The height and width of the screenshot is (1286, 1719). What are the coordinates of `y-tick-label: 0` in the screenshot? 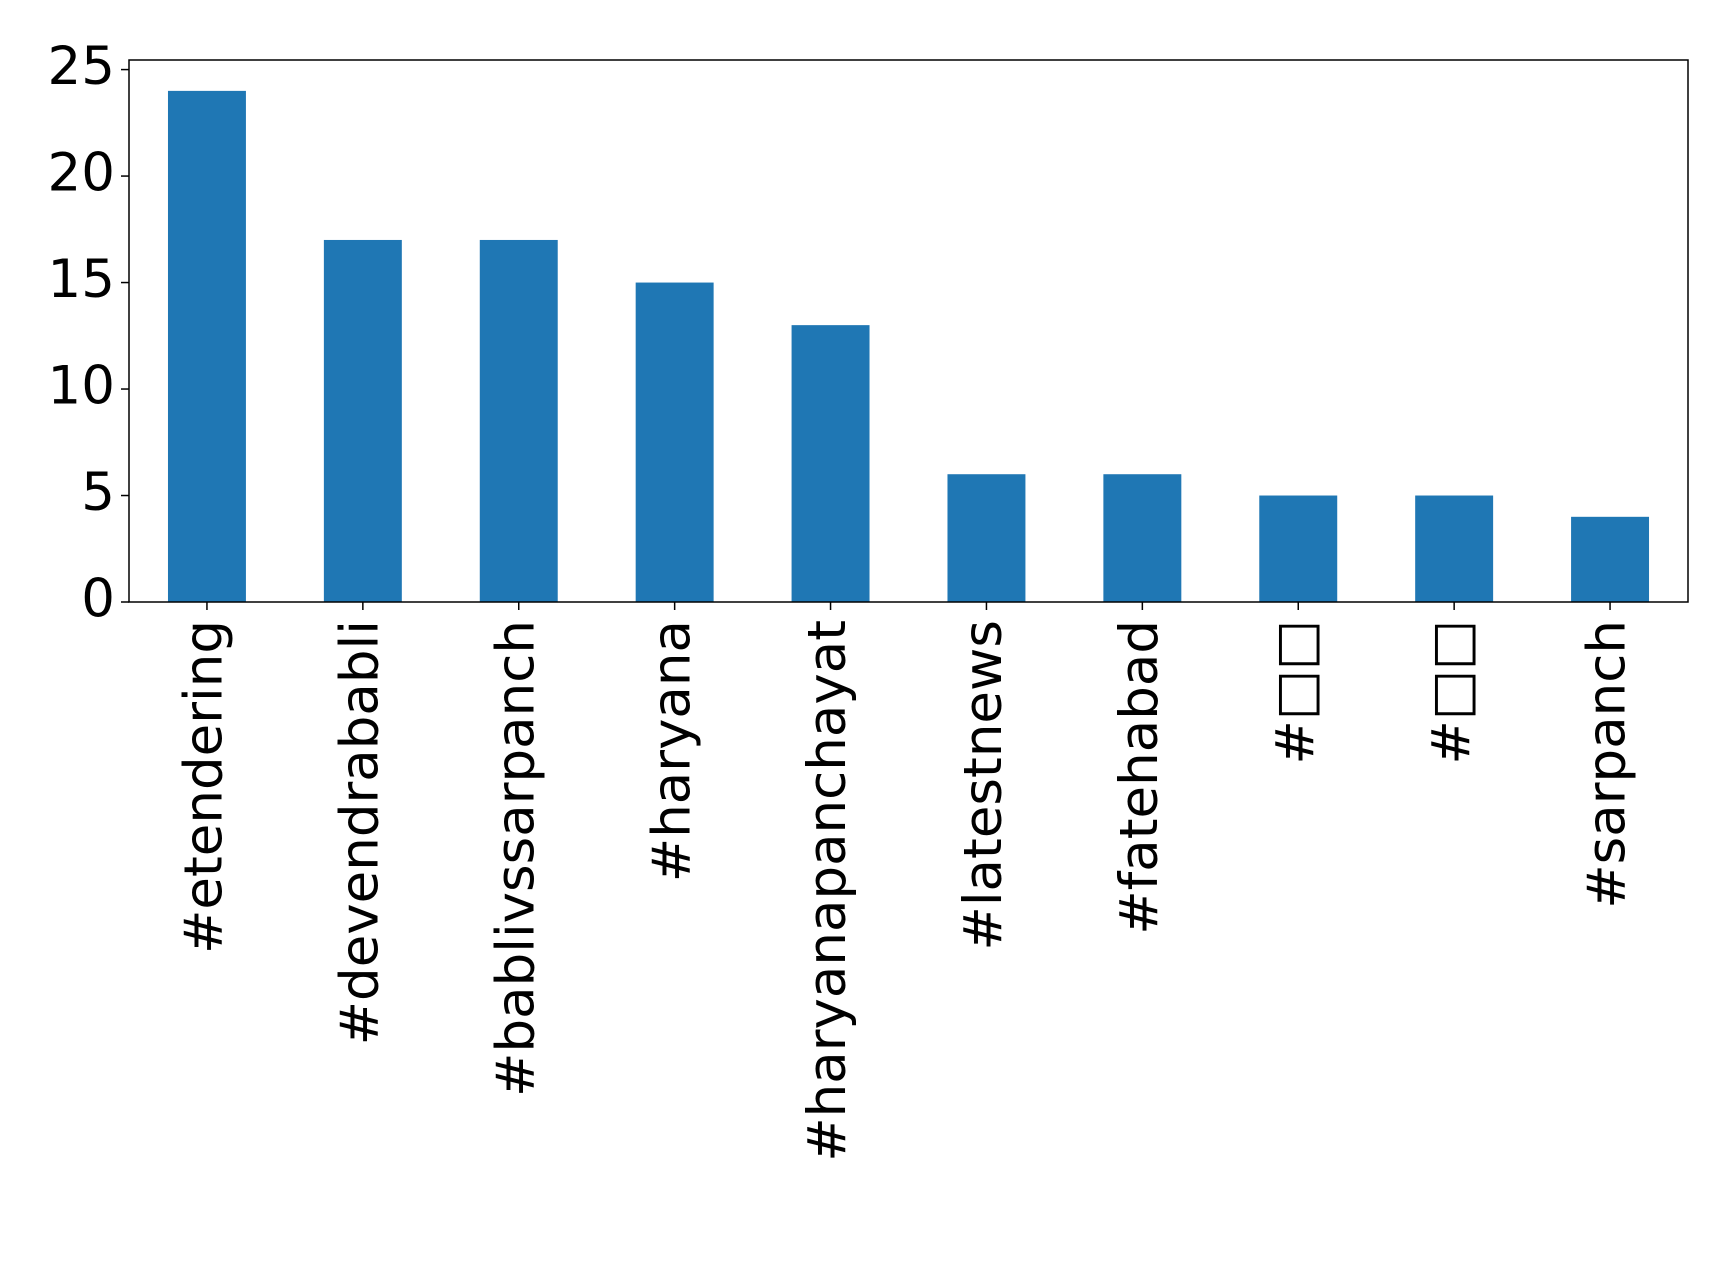 It's located at (98, 599).